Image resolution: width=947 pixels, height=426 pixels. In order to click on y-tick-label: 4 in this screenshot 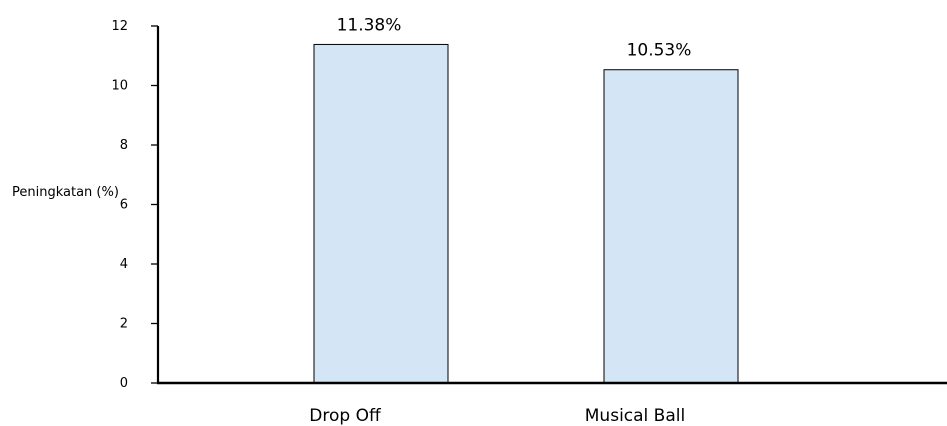, I will do `click(124, 264)`.